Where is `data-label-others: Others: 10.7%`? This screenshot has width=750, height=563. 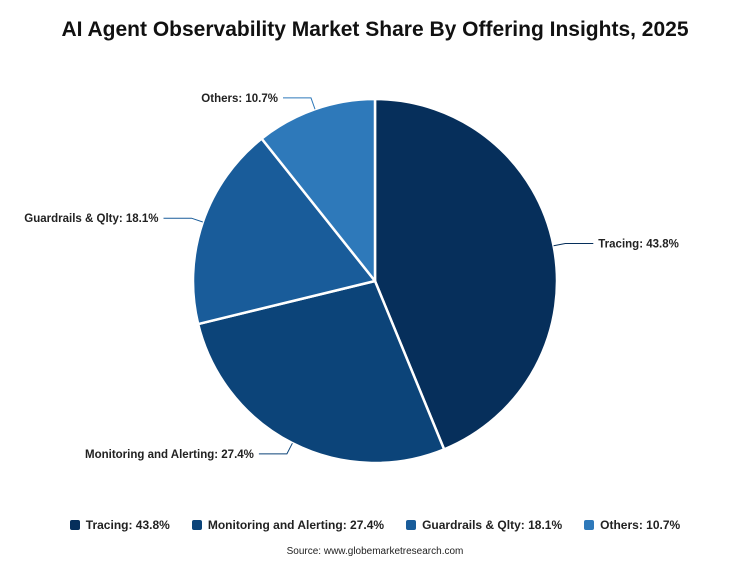 data-label-others: Others: 10.7% is located at coordinates (239, 99).